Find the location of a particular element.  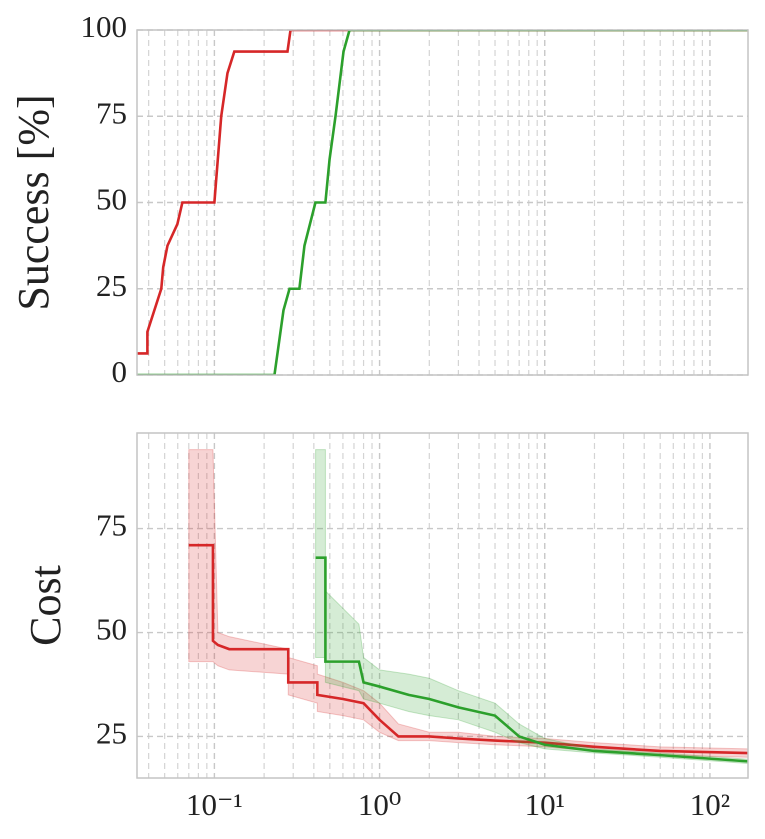

y-tick-label: 100 is located at coordinates (104, 26).